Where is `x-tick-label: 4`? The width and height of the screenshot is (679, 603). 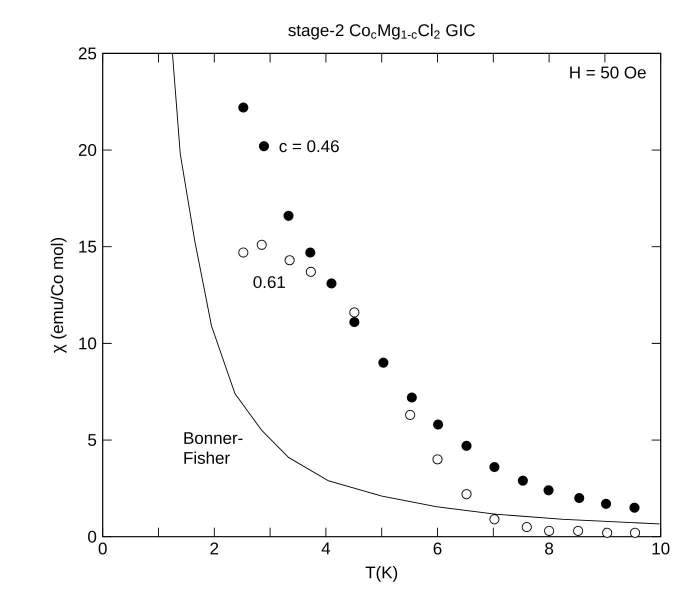 x-tick-label: 4 is located at coordinates (326, 548).